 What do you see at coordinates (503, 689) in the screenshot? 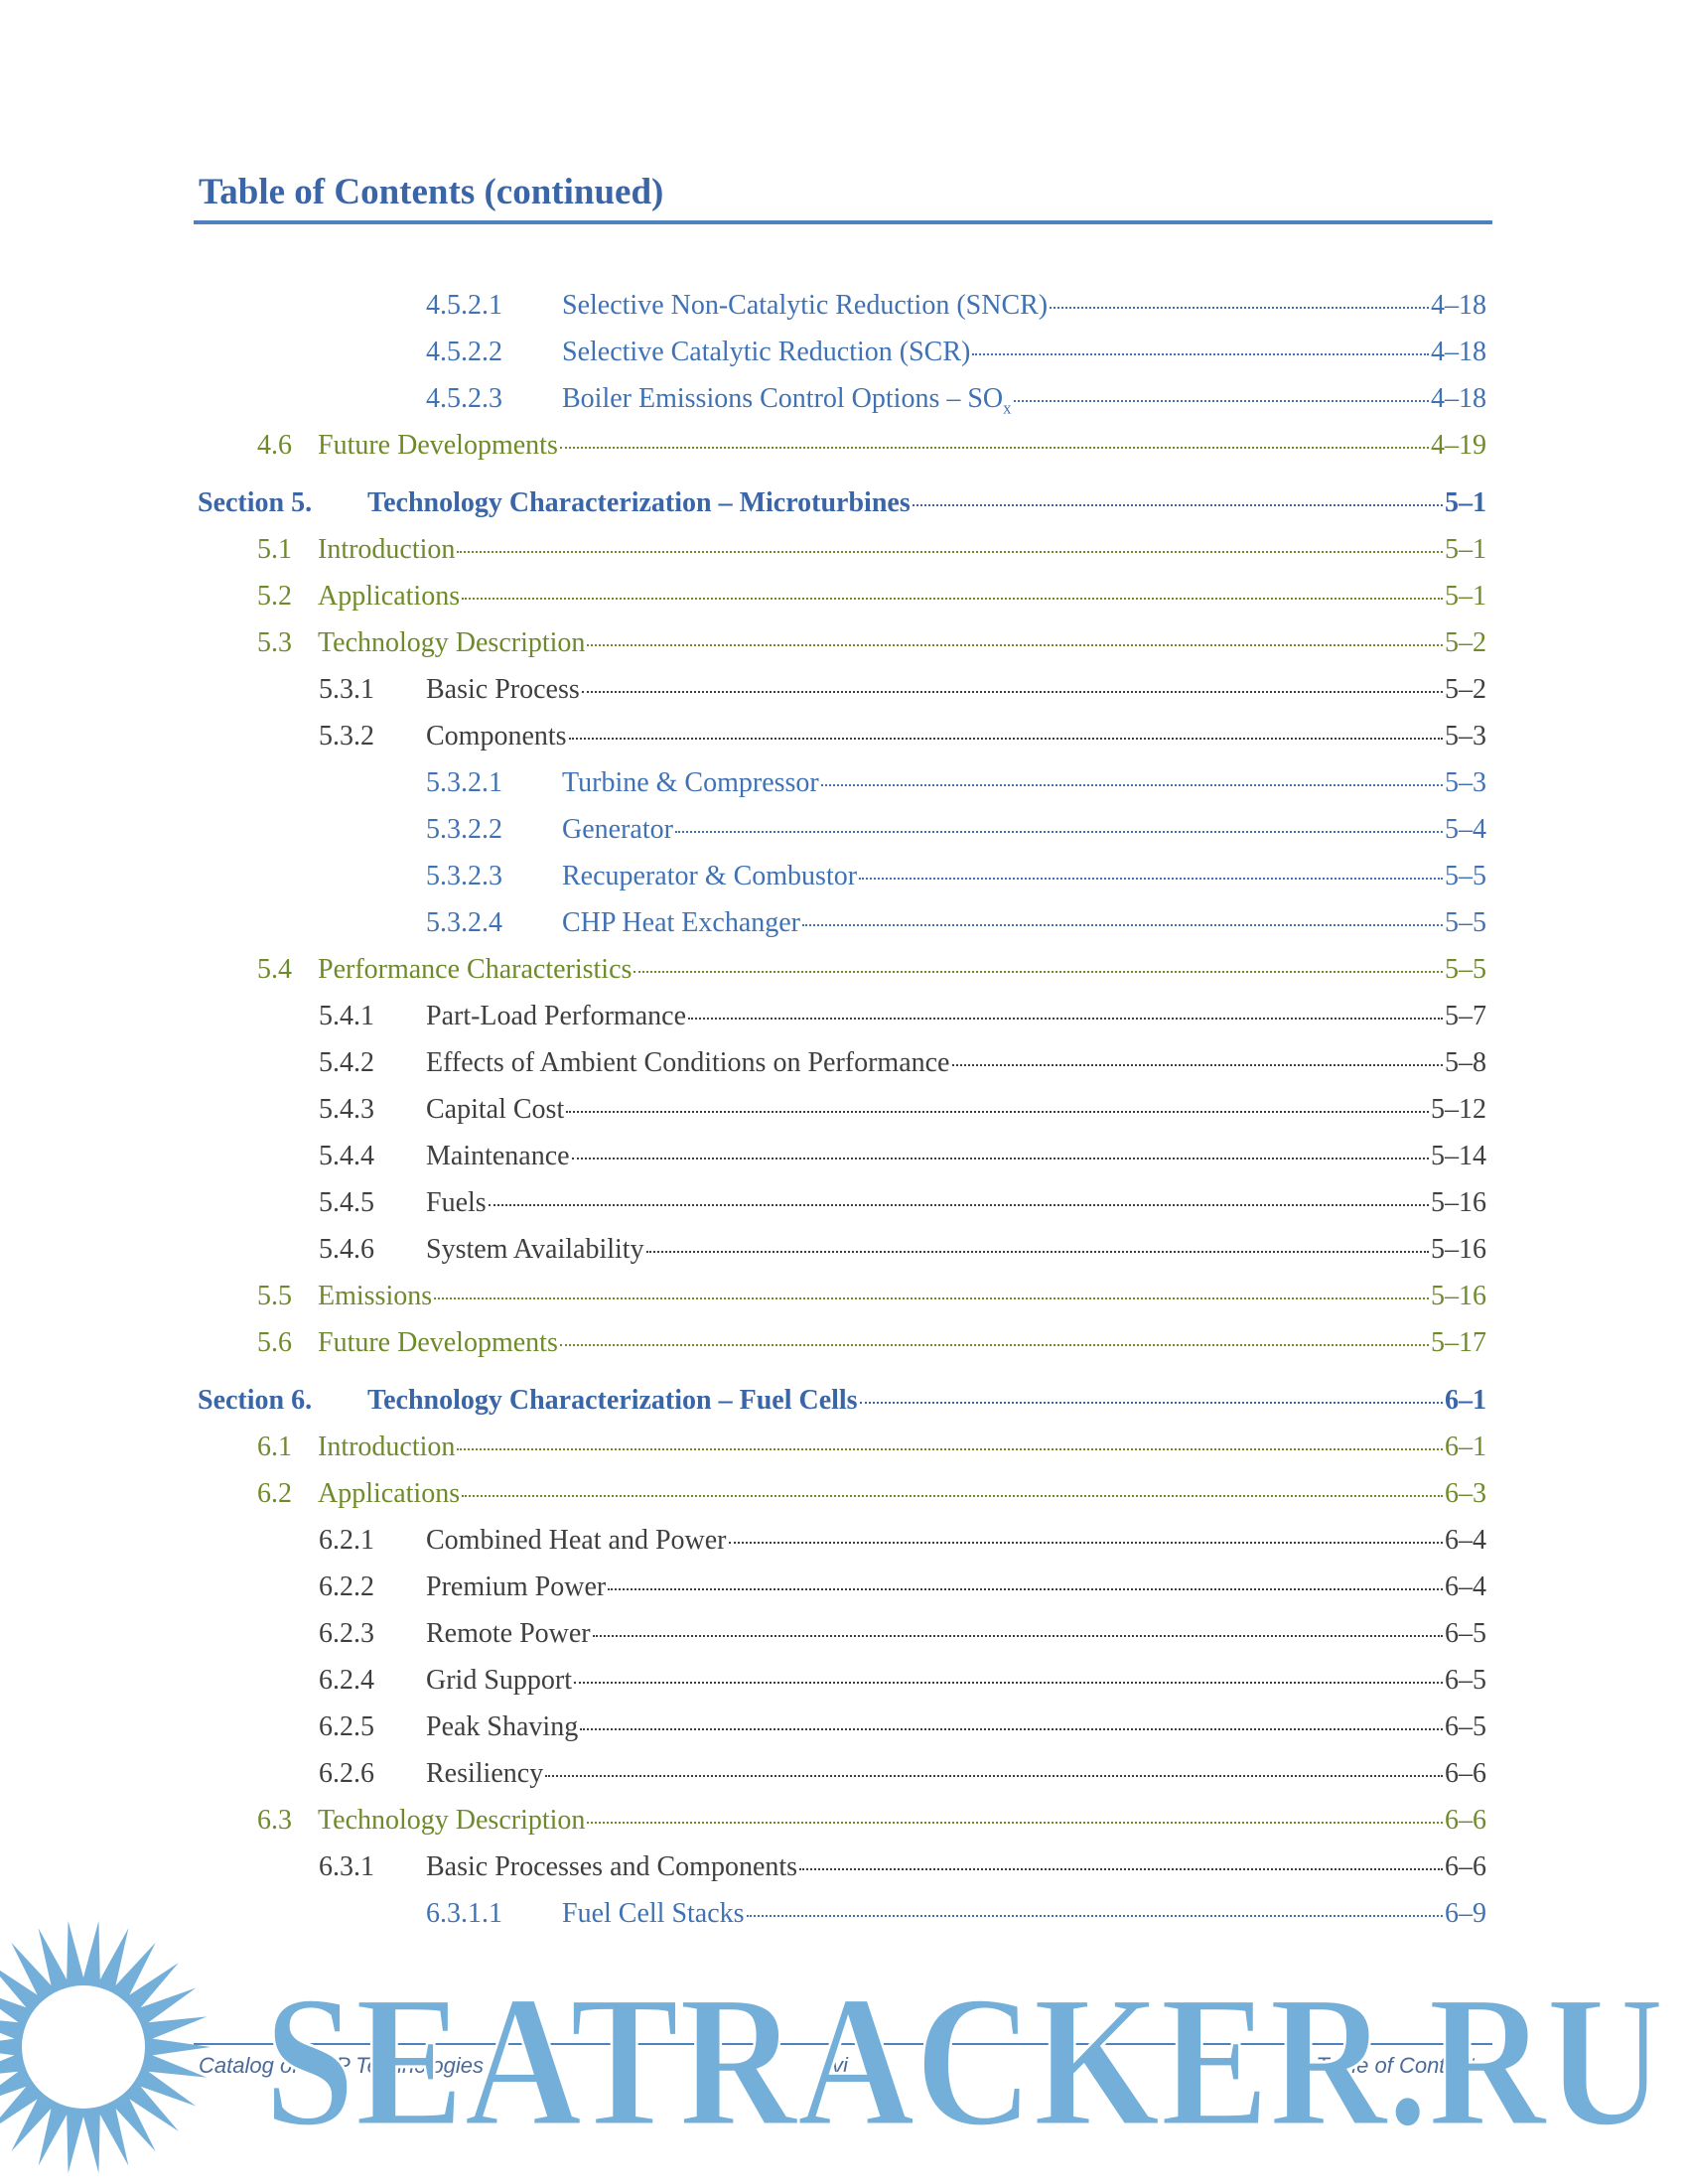
I see `entry-title: Basic Process` at bounding box center [503, 689].